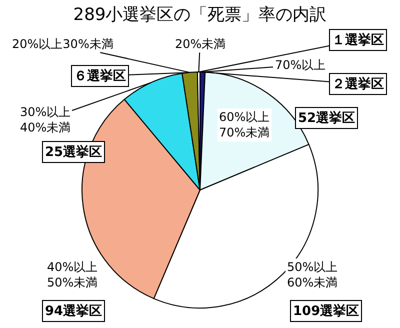 The width and height of the screenshot is (400, 328). Describe the element at coordinates (358, 40) in the screenshot. I see `data-label: １選挙区` at that location.